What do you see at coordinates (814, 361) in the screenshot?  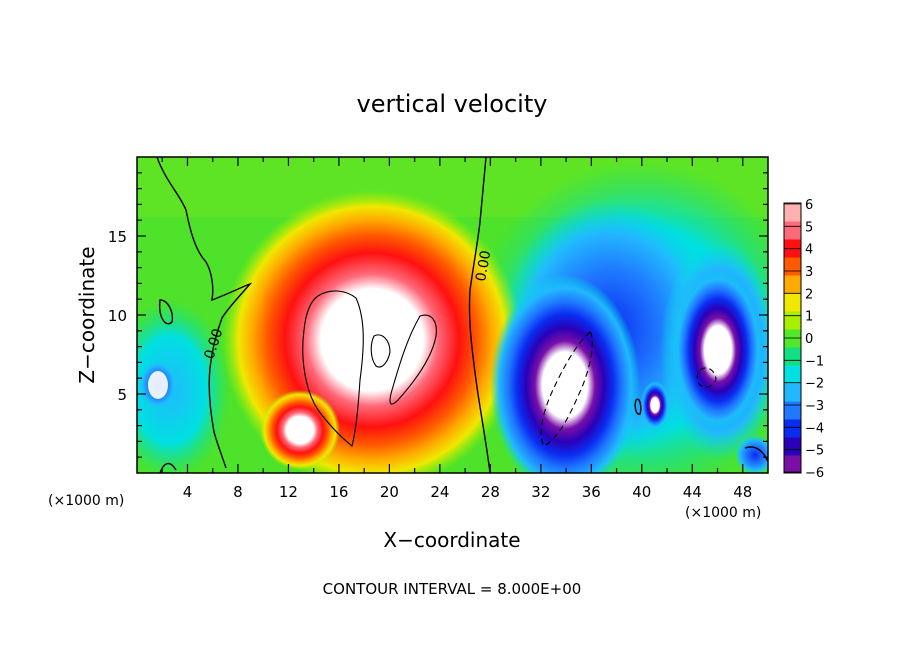 I see `colorbar-tick-label: −1` at bounding box center [814, 361].